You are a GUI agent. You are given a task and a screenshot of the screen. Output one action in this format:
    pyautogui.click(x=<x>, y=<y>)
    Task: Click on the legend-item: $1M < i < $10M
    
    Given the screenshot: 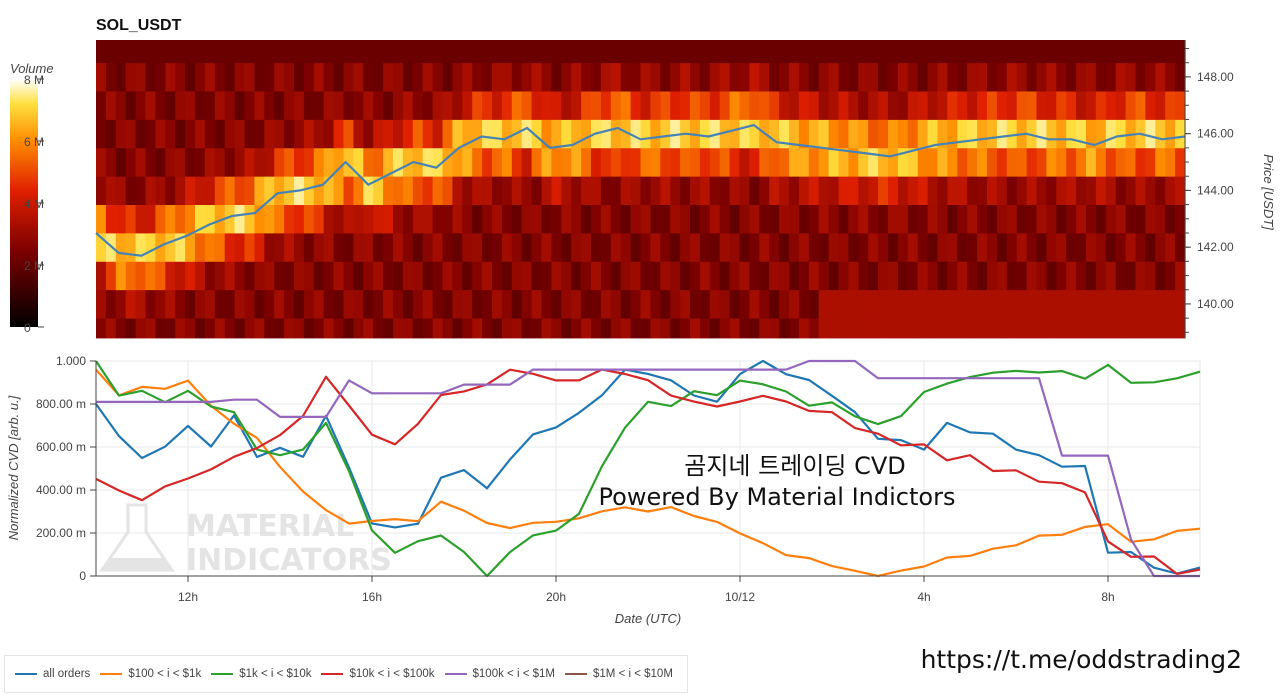 What is the action you would take?
    pyautogui.click(x=619, y=674)
    